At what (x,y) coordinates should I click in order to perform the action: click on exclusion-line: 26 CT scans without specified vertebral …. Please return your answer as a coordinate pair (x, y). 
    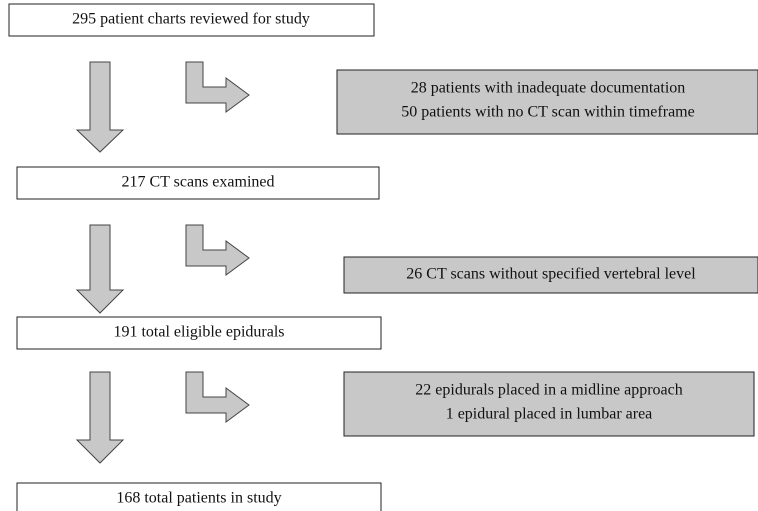
    Looking at the image, I should click on (551, 274).